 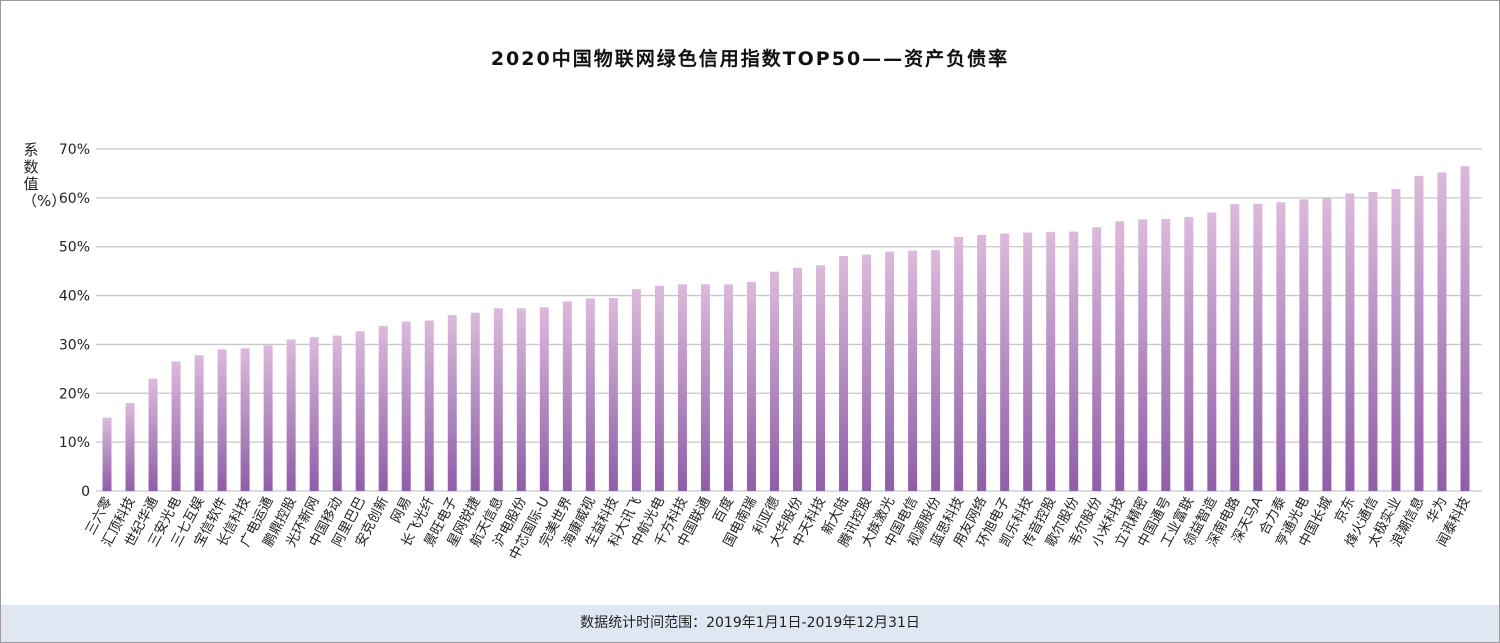 What do you see at coordinates (85, 492) in the screenshot?
I see `y-tick-label: 0` at bounding box center [85, 492].